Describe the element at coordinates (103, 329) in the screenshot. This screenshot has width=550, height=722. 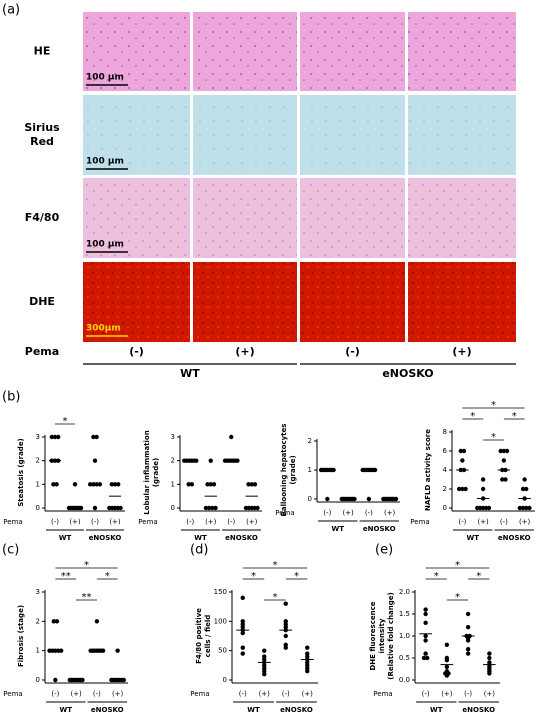
I see `scale-bar-label: 300µm` at that location.